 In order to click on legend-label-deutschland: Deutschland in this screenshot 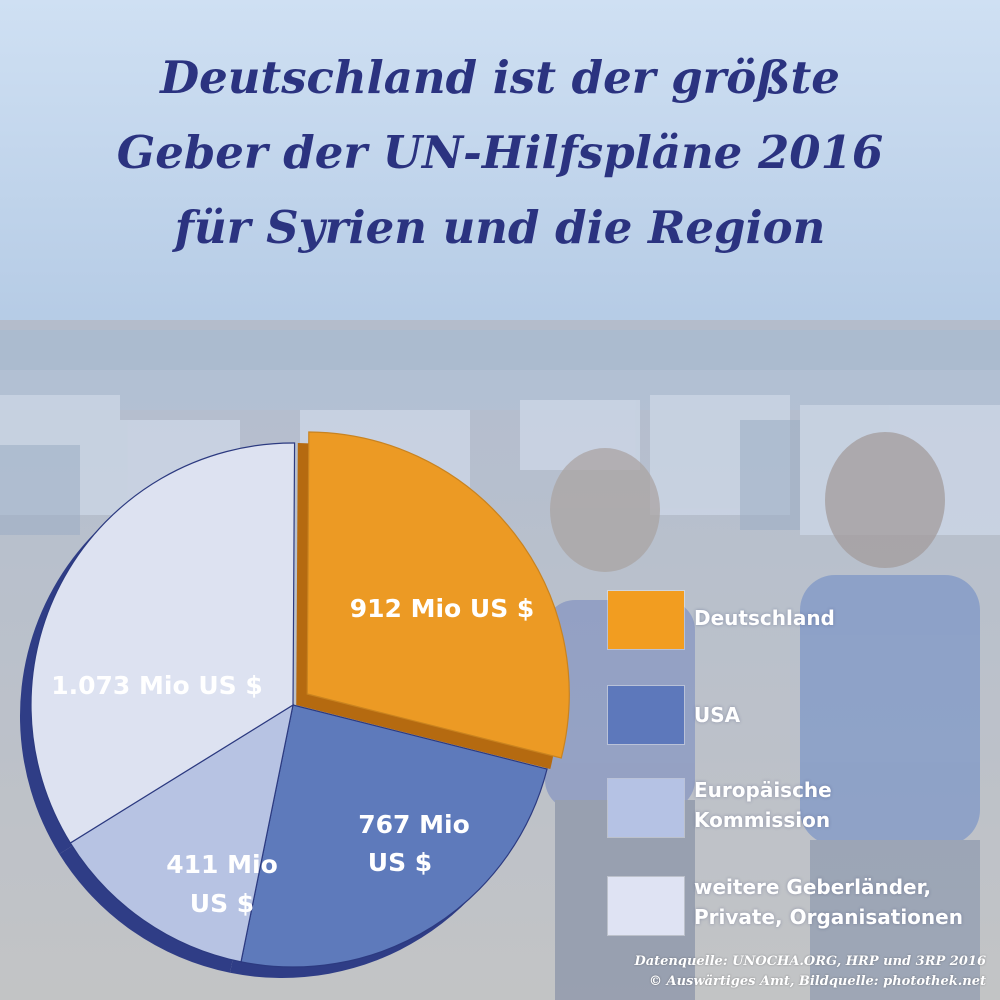, I will do `click(764, 618)`.